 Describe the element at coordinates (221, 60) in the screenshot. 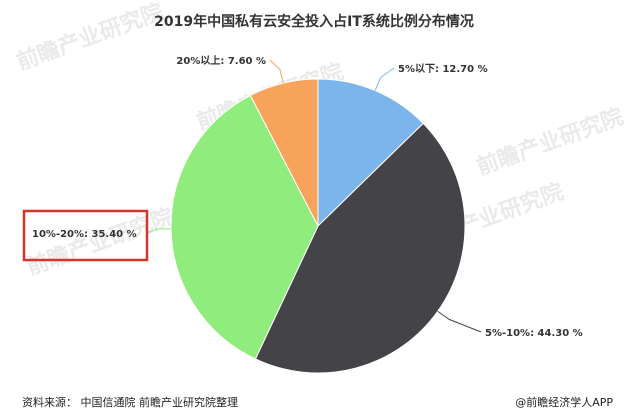

I see `slice-label-4: 20%以上: 7.60 %` at that location.